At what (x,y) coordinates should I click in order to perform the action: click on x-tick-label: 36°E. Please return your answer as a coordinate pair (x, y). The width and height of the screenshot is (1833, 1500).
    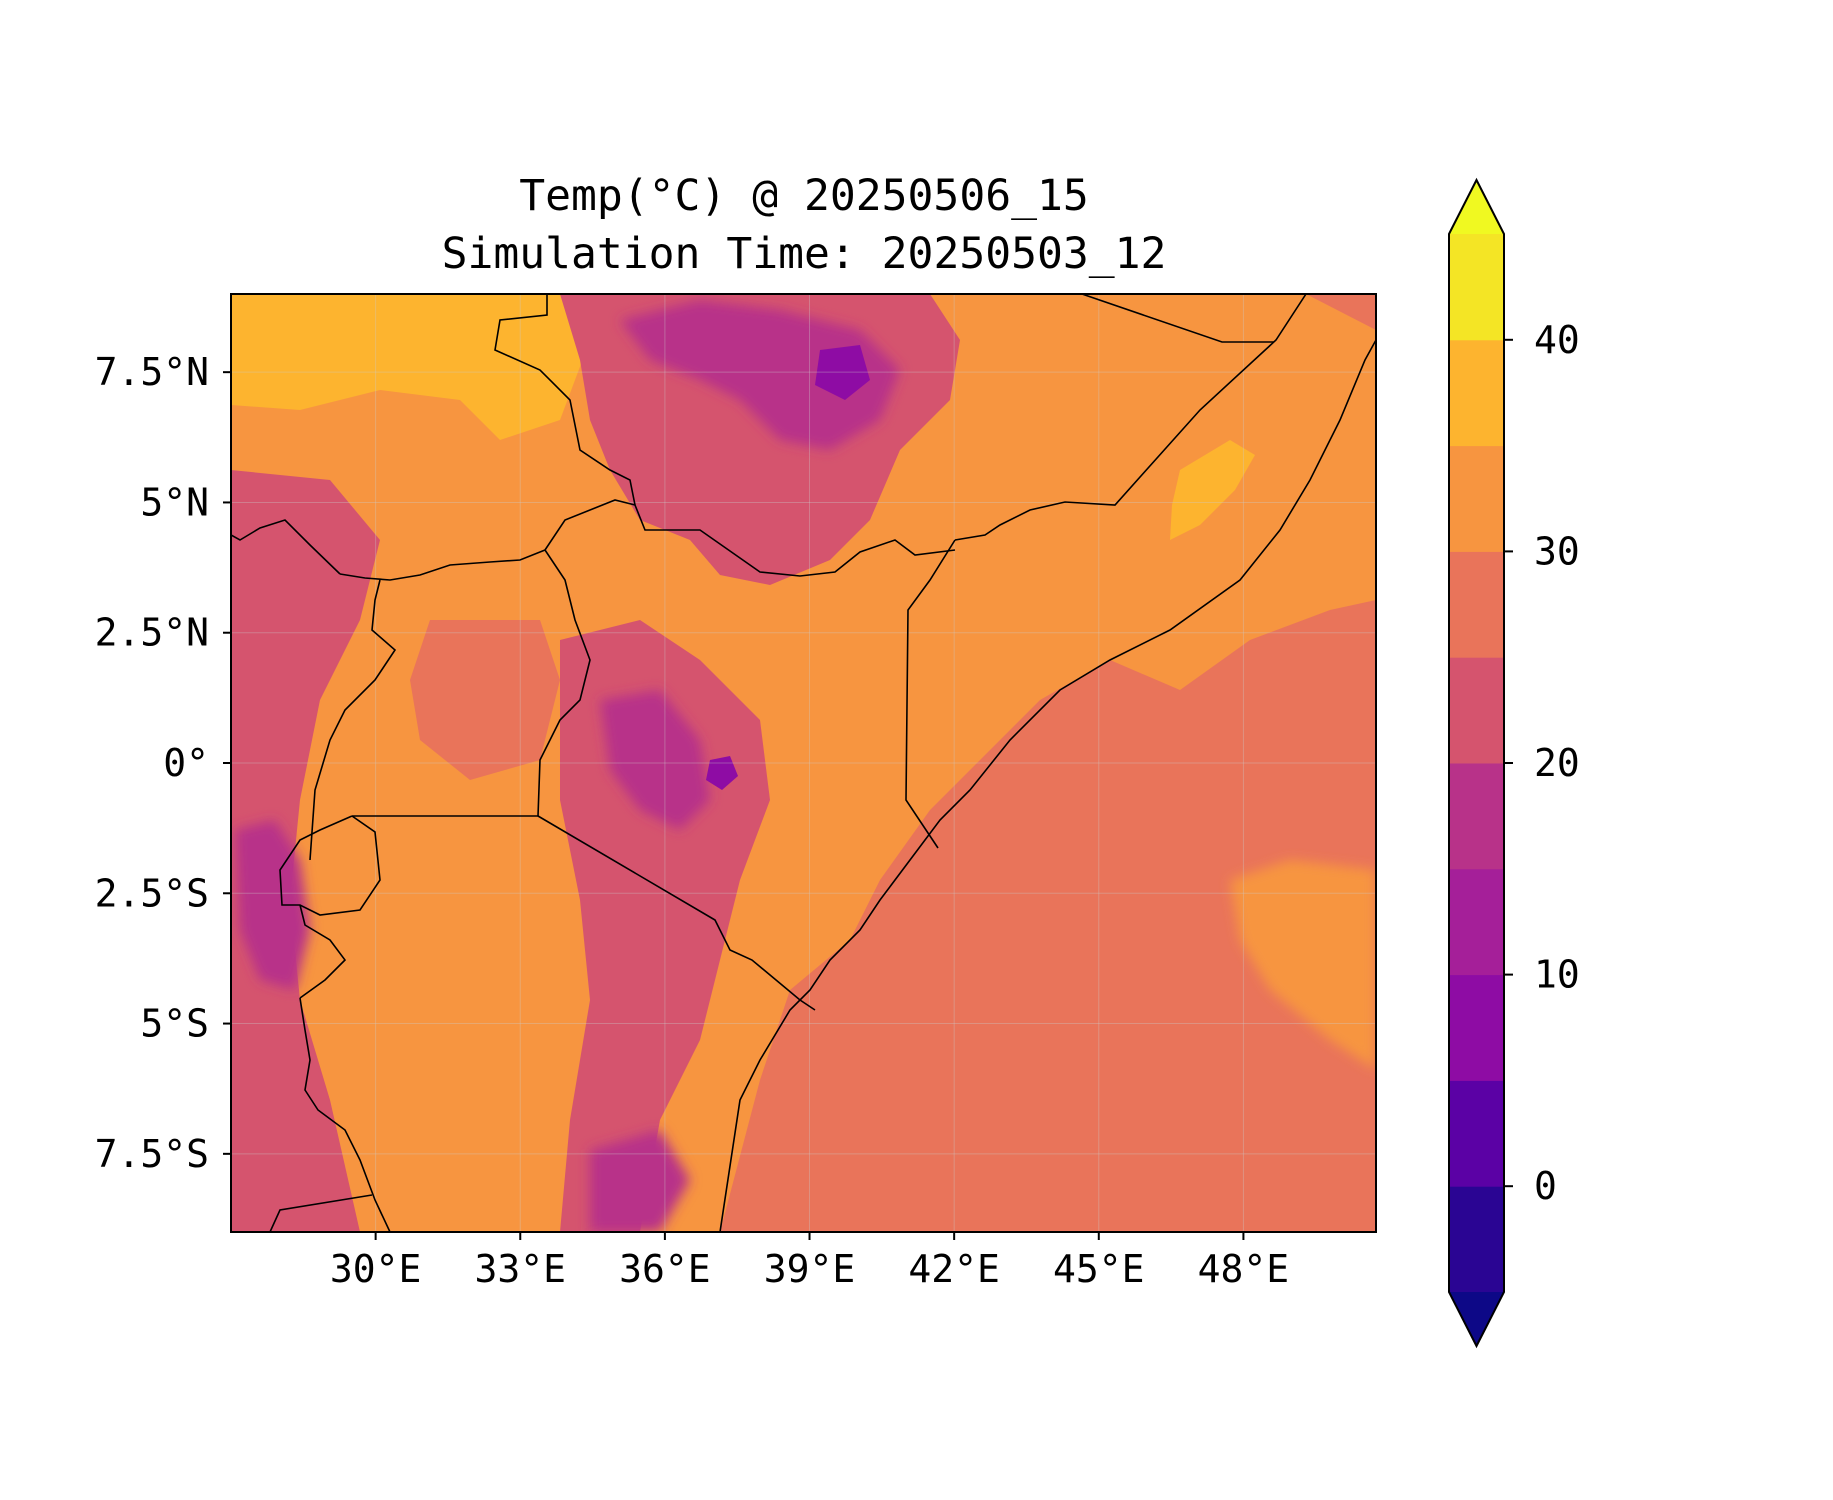
    Looking at the image, I should click on (665, 1269).